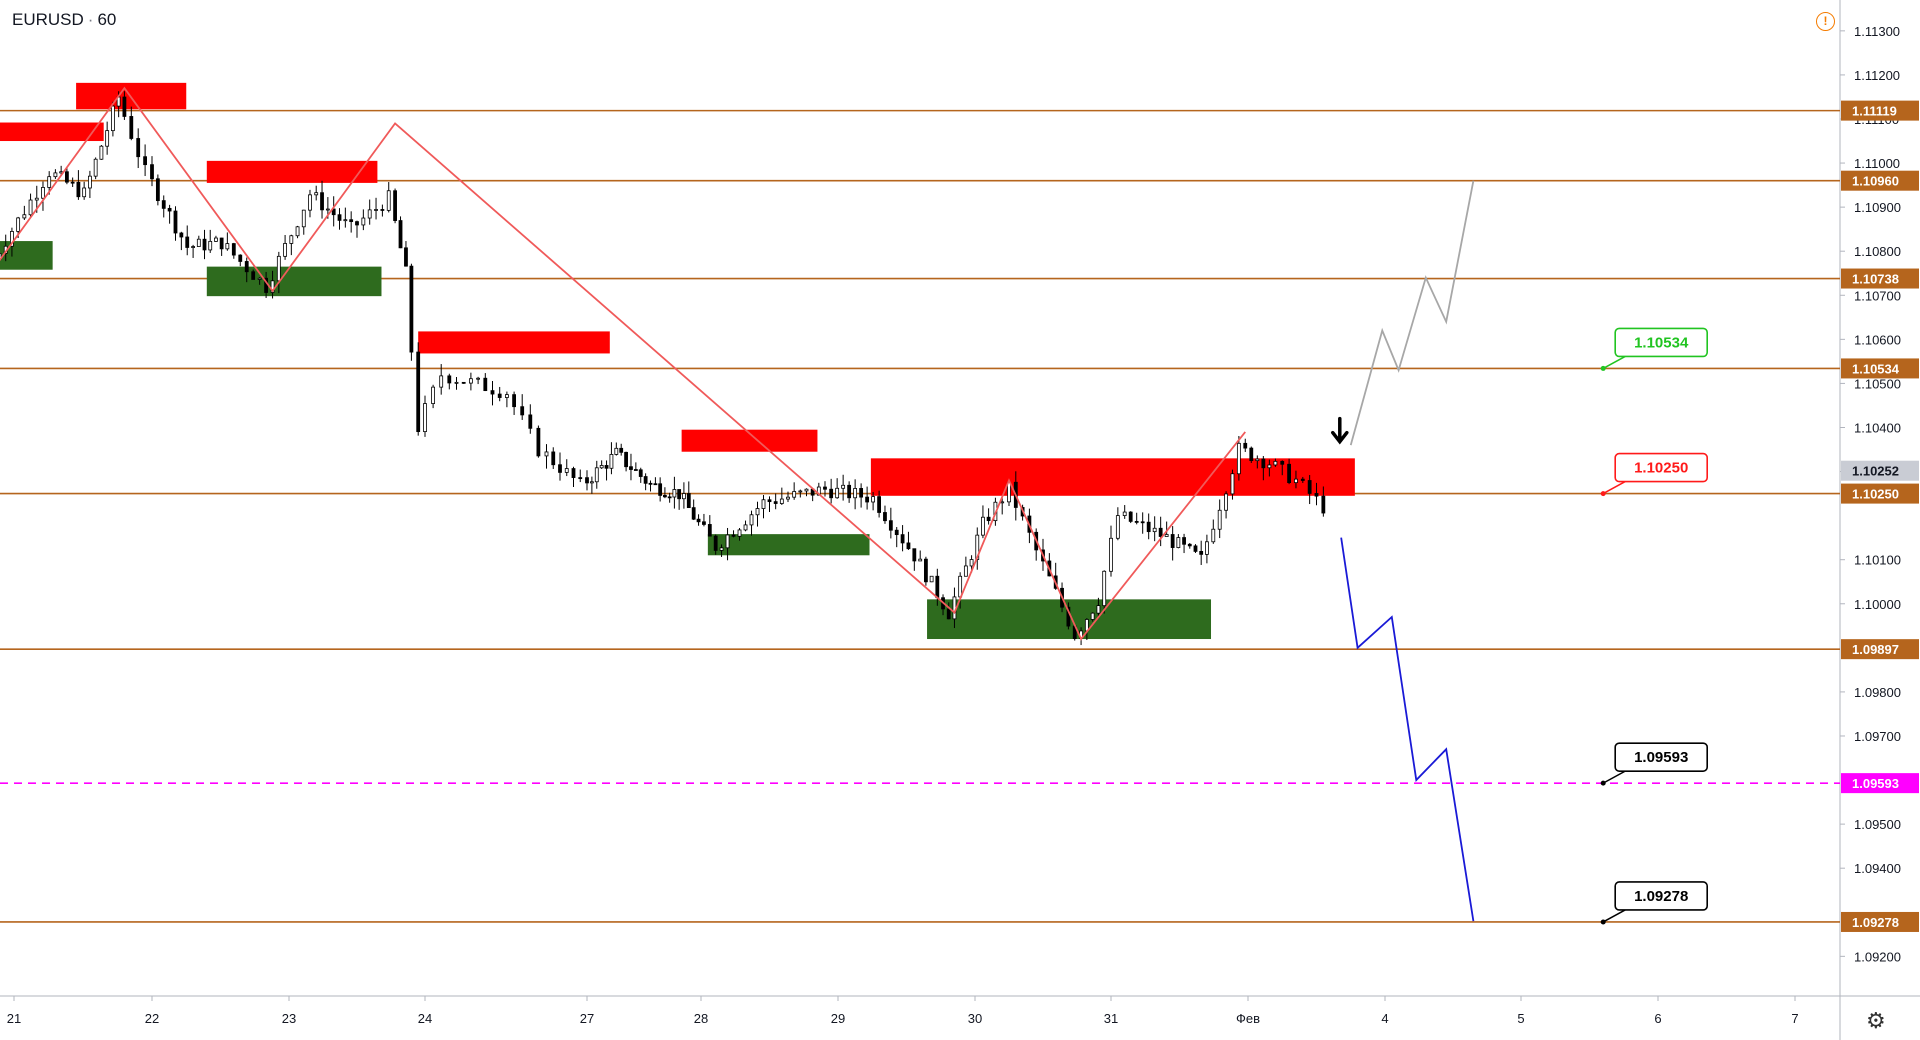 Image resolution: width=1920 pixels, height=1040 pixels. What do you see at coordinates (1877, 31) in the screenshot?
I see `price-tick-label: 1.11300` at bounding box center [1877, 31].